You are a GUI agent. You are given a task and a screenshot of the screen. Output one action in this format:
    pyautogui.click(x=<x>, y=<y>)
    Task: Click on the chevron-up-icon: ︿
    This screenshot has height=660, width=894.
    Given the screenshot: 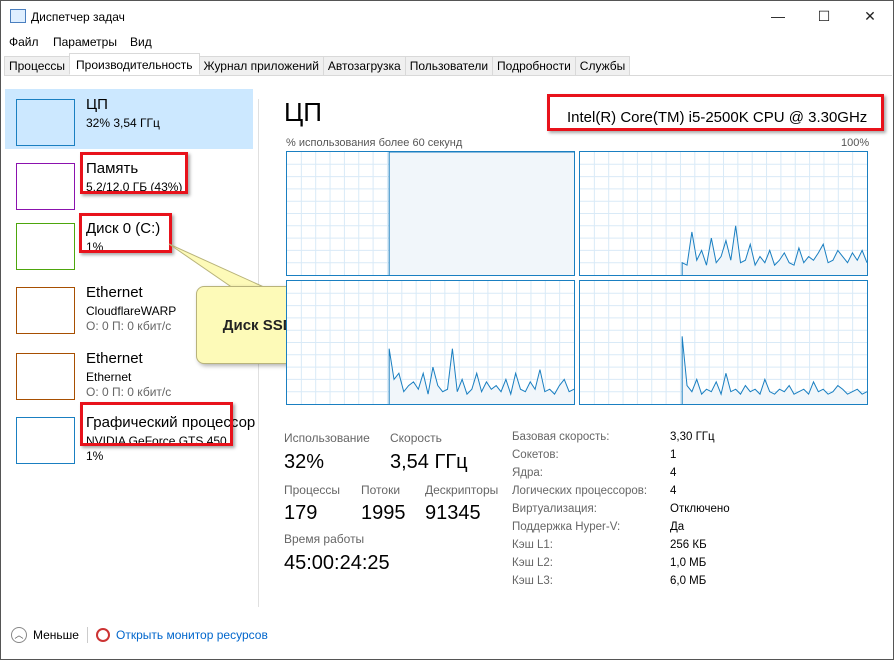 What is the action you would take?
    pyautogui.click(x=19, y=635)
    